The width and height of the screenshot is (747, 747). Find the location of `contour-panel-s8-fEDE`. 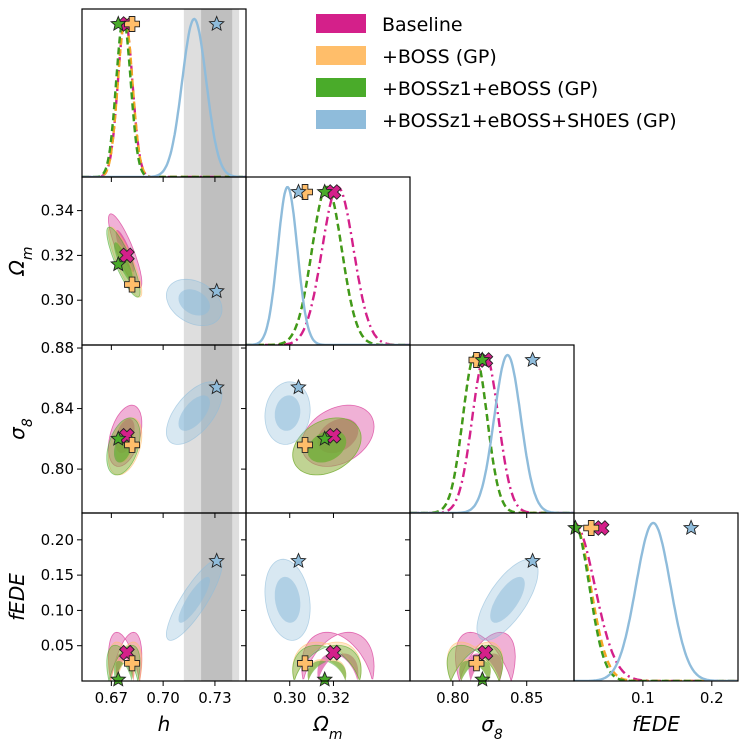

contour-panel-s8-fEDE is located at coordinates (492, 619).